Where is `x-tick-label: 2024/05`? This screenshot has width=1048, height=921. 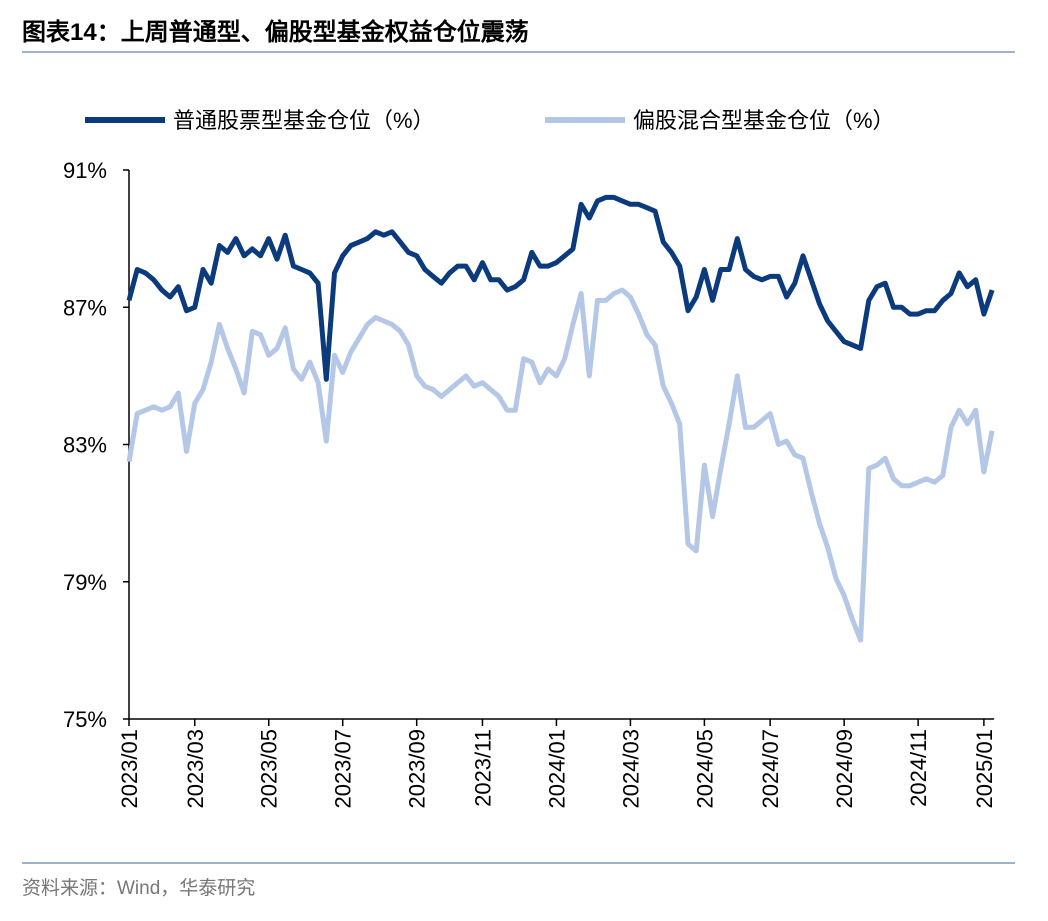
x-tick-label: 2024/05 is located at coordinates (704, 769).